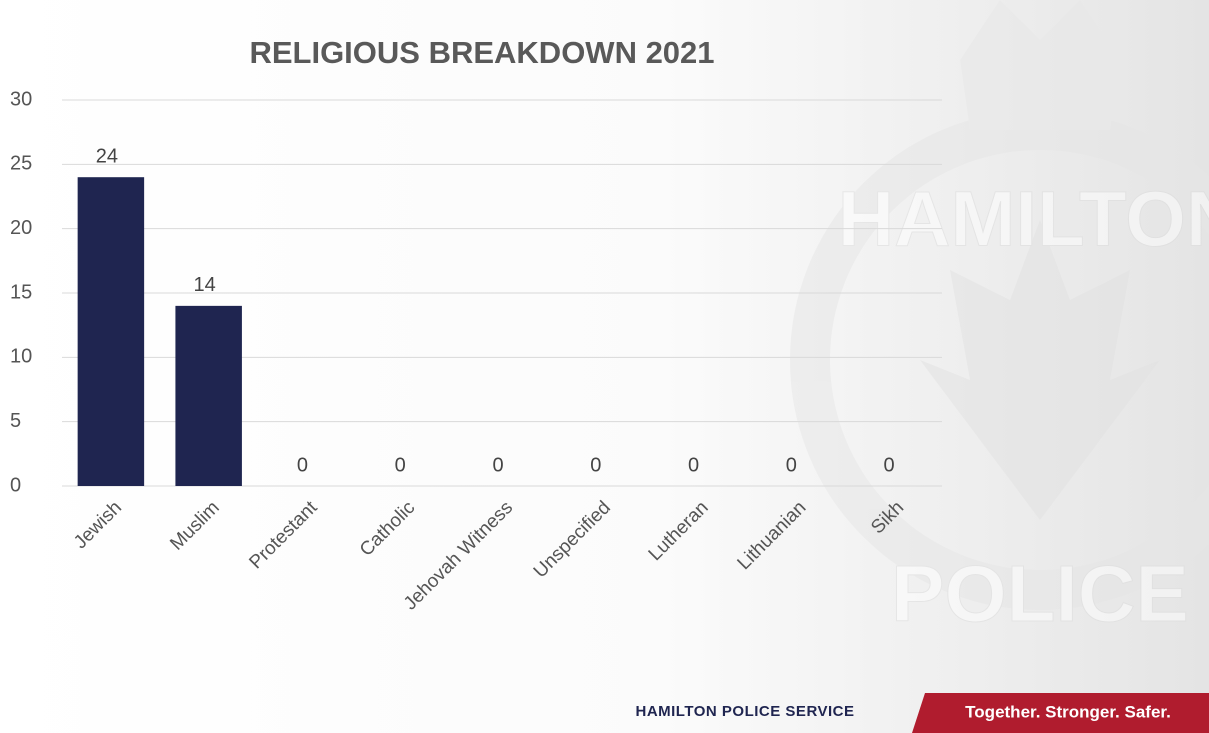 This screenshot has height=733, width=1209. I want to click on maple-leaf, so click(1040, 370).